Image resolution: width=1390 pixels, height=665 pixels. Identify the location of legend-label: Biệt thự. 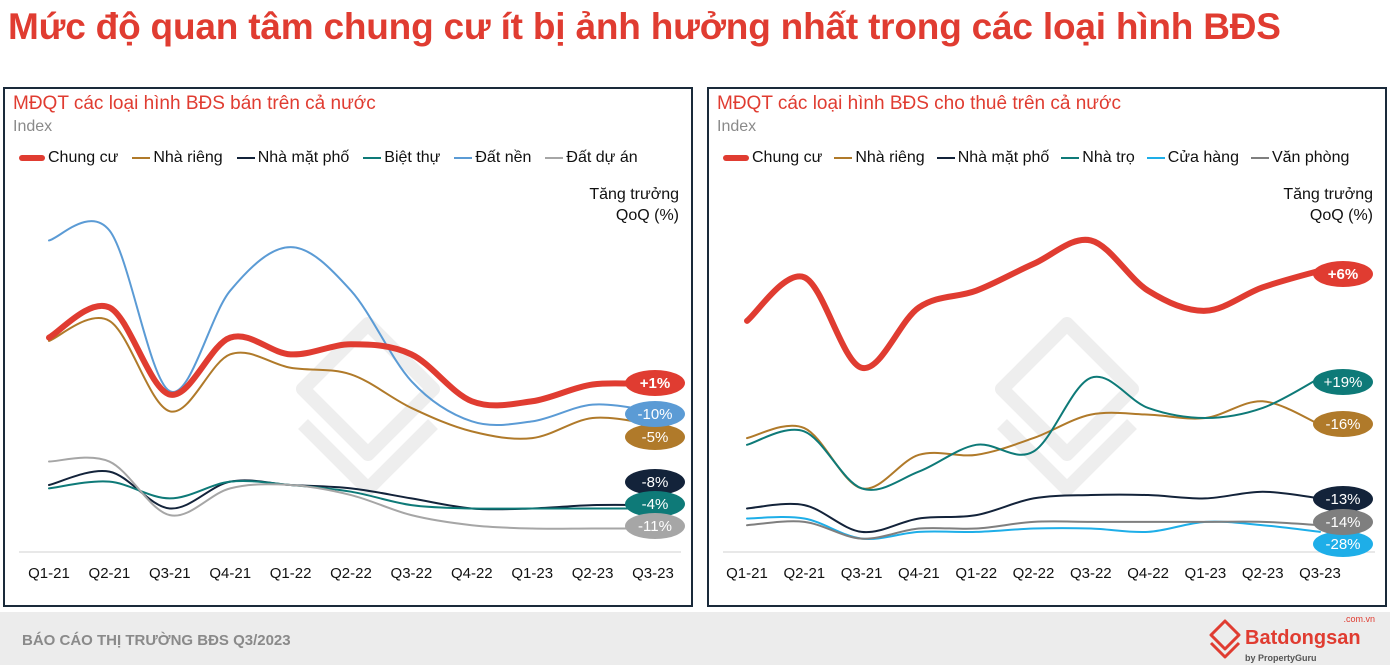
(412, 157).